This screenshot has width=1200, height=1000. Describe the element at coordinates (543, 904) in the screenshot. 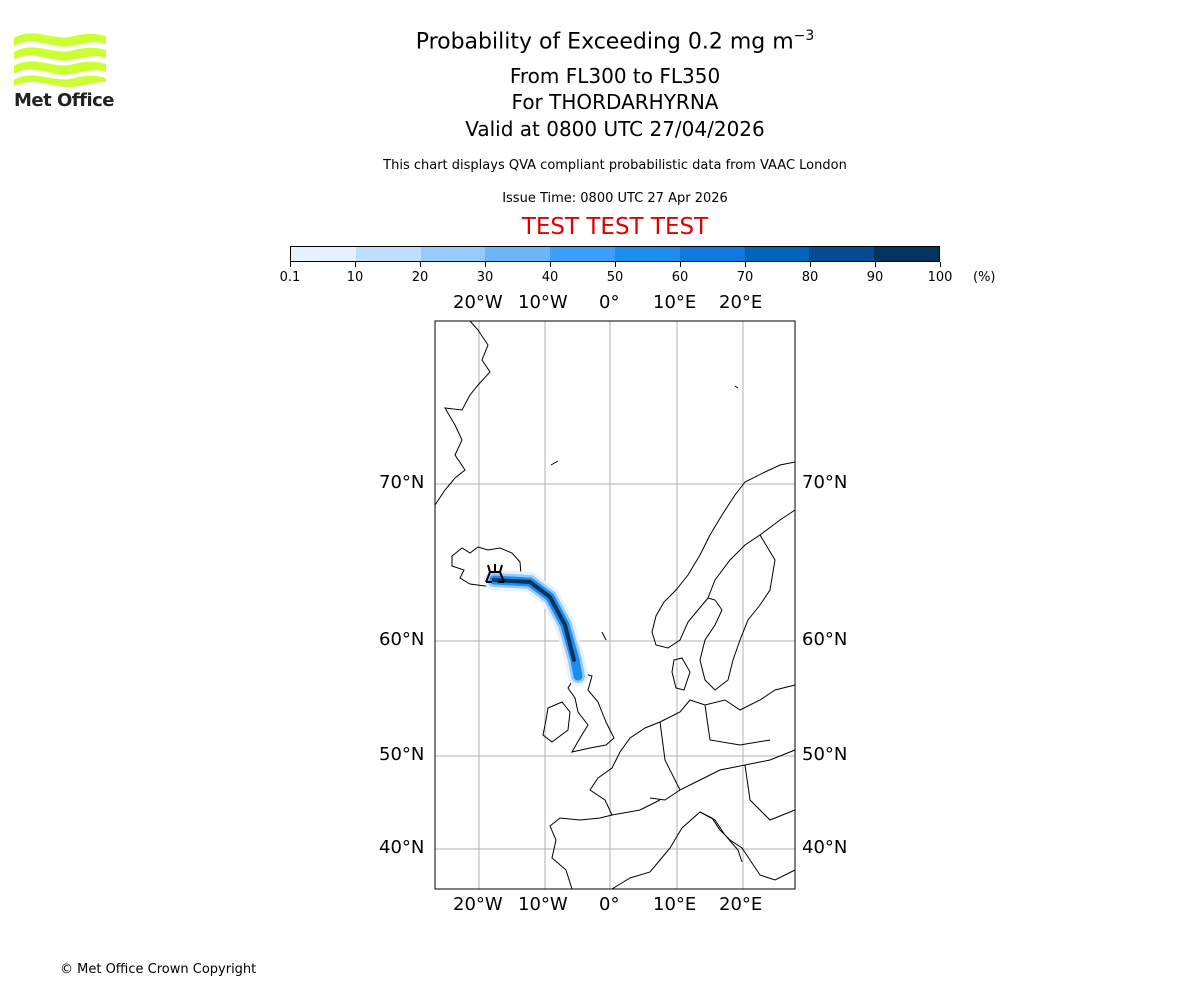

I see `lon-label-bottom: 10°W` at that location.